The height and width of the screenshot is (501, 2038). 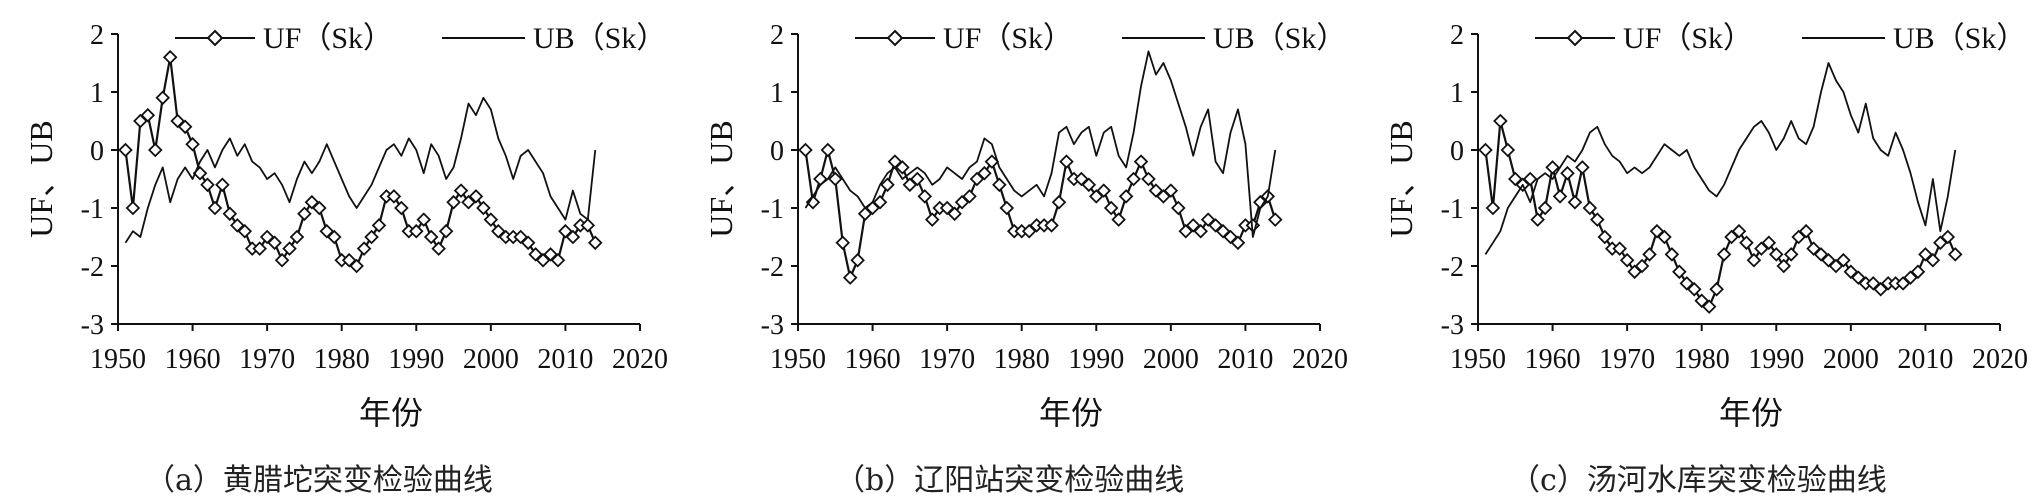 What do you see at coordinates (895, 38) in the screenshot?
I see `legend-uf-marker` at bounding box center [895, 38].